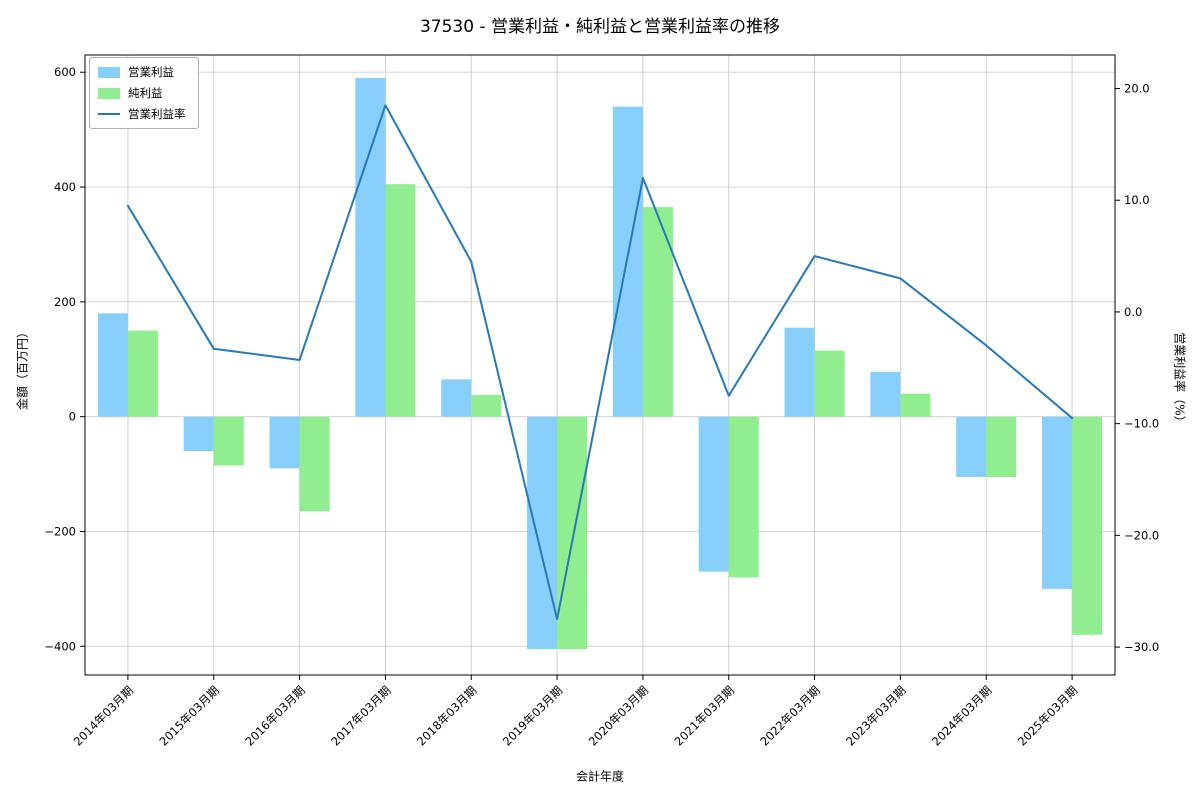 Image resolution: width=1200 pixels, height=800 pixels. I want to click on x-tick-label: 2019年03月期, so click(532, 715).